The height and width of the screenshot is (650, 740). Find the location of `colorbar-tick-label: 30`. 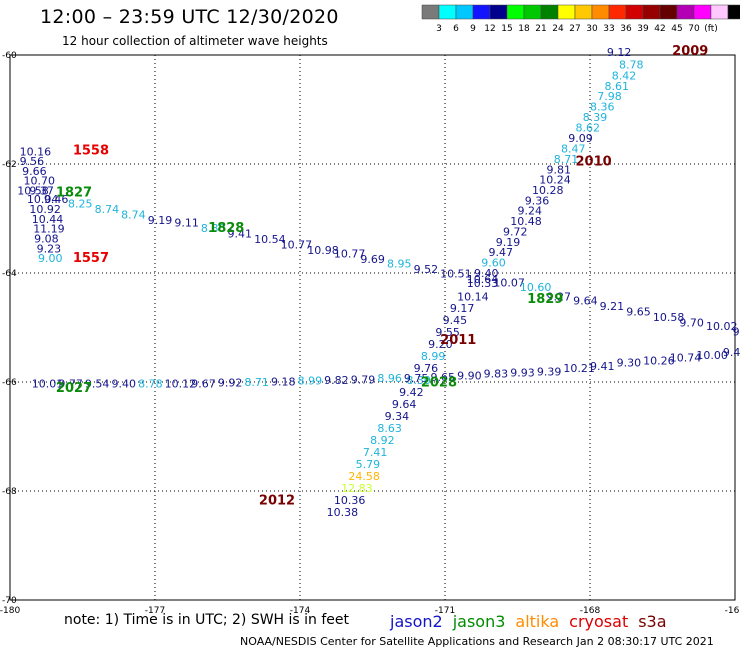

colorbar-tick-label: 30 is located at coordinates (592, 29).